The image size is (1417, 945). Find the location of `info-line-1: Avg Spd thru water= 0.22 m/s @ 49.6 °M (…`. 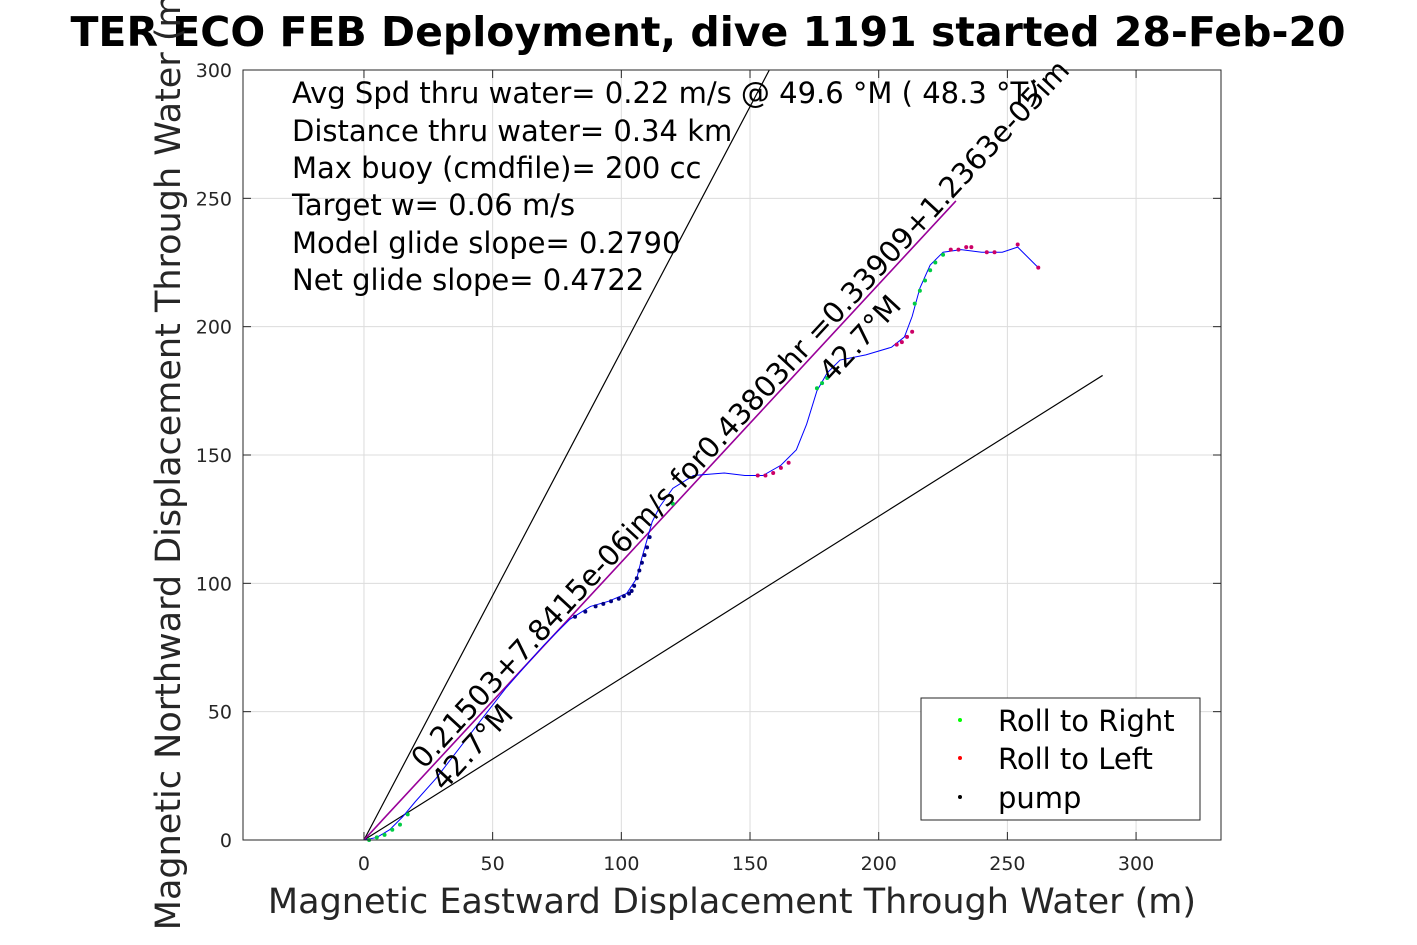

info-line-1: Avg Spd thru water= 0.22 m/s @ 49.6 °M (… is located at coordinates (666, 93).